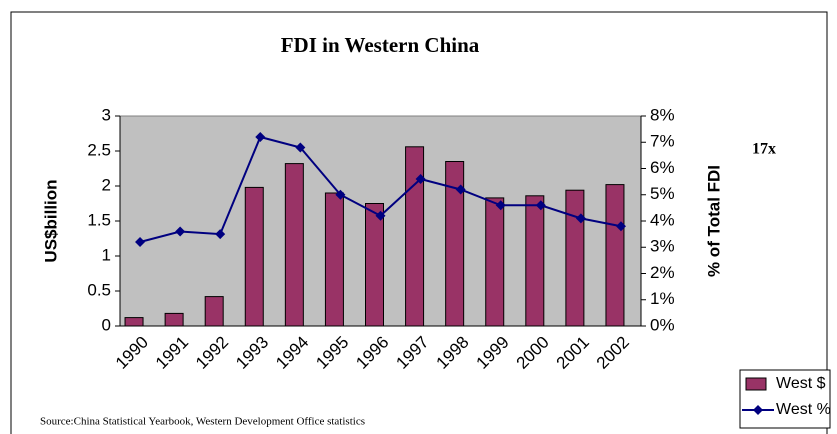 The image size is (837, 434). I want to click on y2-tick-label: 2%, so click(662, 272).